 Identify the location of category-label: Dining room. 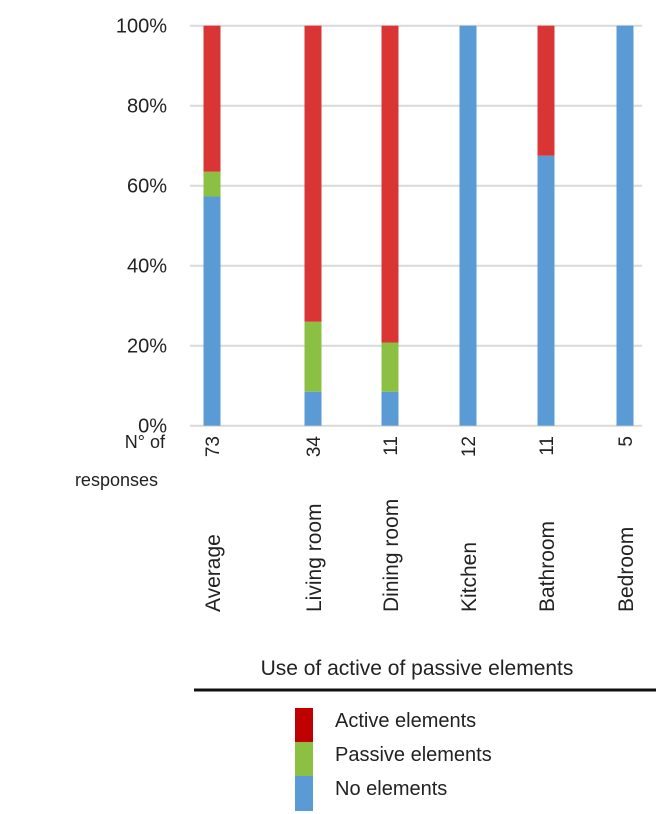
(391, 555).